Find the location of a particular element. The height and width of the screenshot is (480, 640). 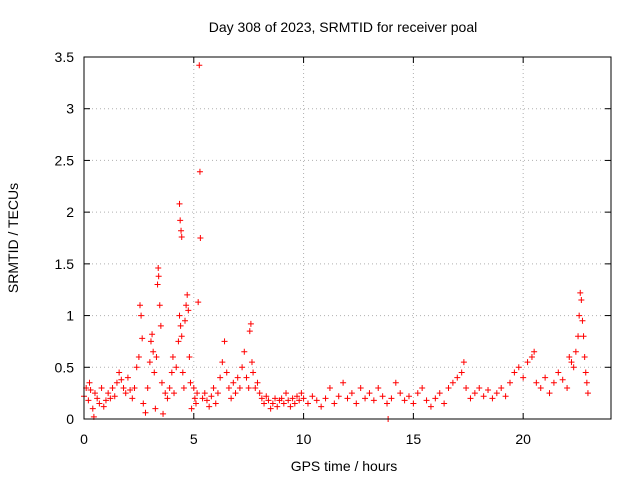

y-tick-label: 0 is located at coordinates (70, 419).